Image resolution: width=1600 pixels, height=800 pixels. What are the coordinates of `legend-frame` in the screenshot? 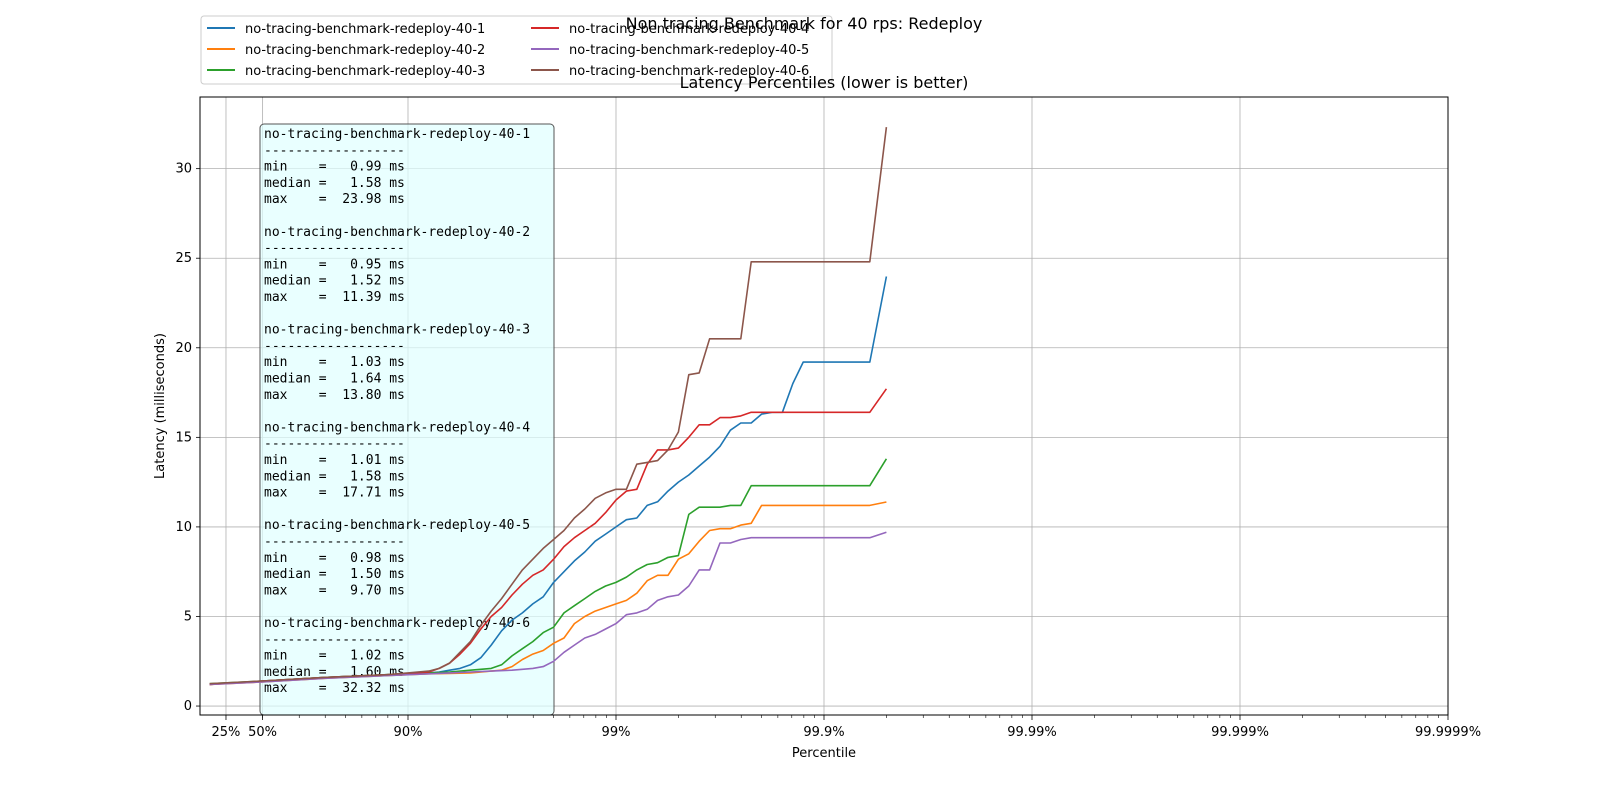 It's located at (516, 50).